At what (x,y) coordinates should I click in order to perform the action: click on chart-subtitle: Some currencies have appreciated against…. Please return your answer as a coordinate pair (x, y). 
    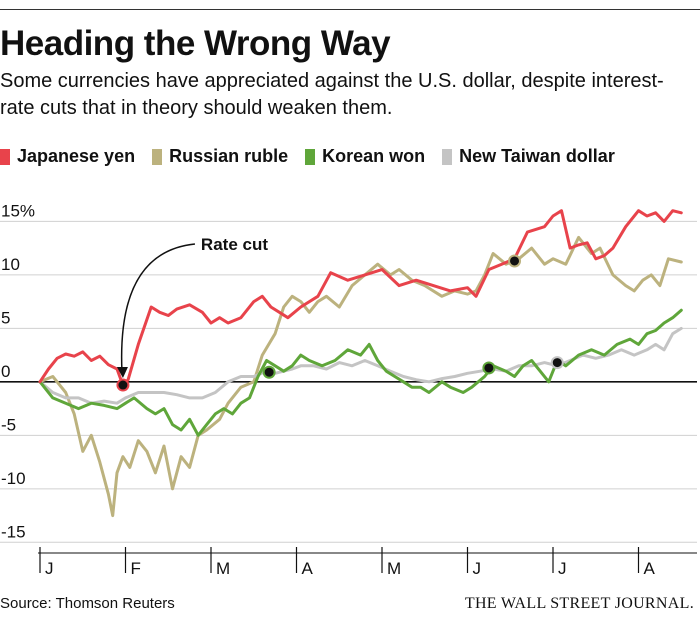
    Looking at the image, I should click on (332, 94).